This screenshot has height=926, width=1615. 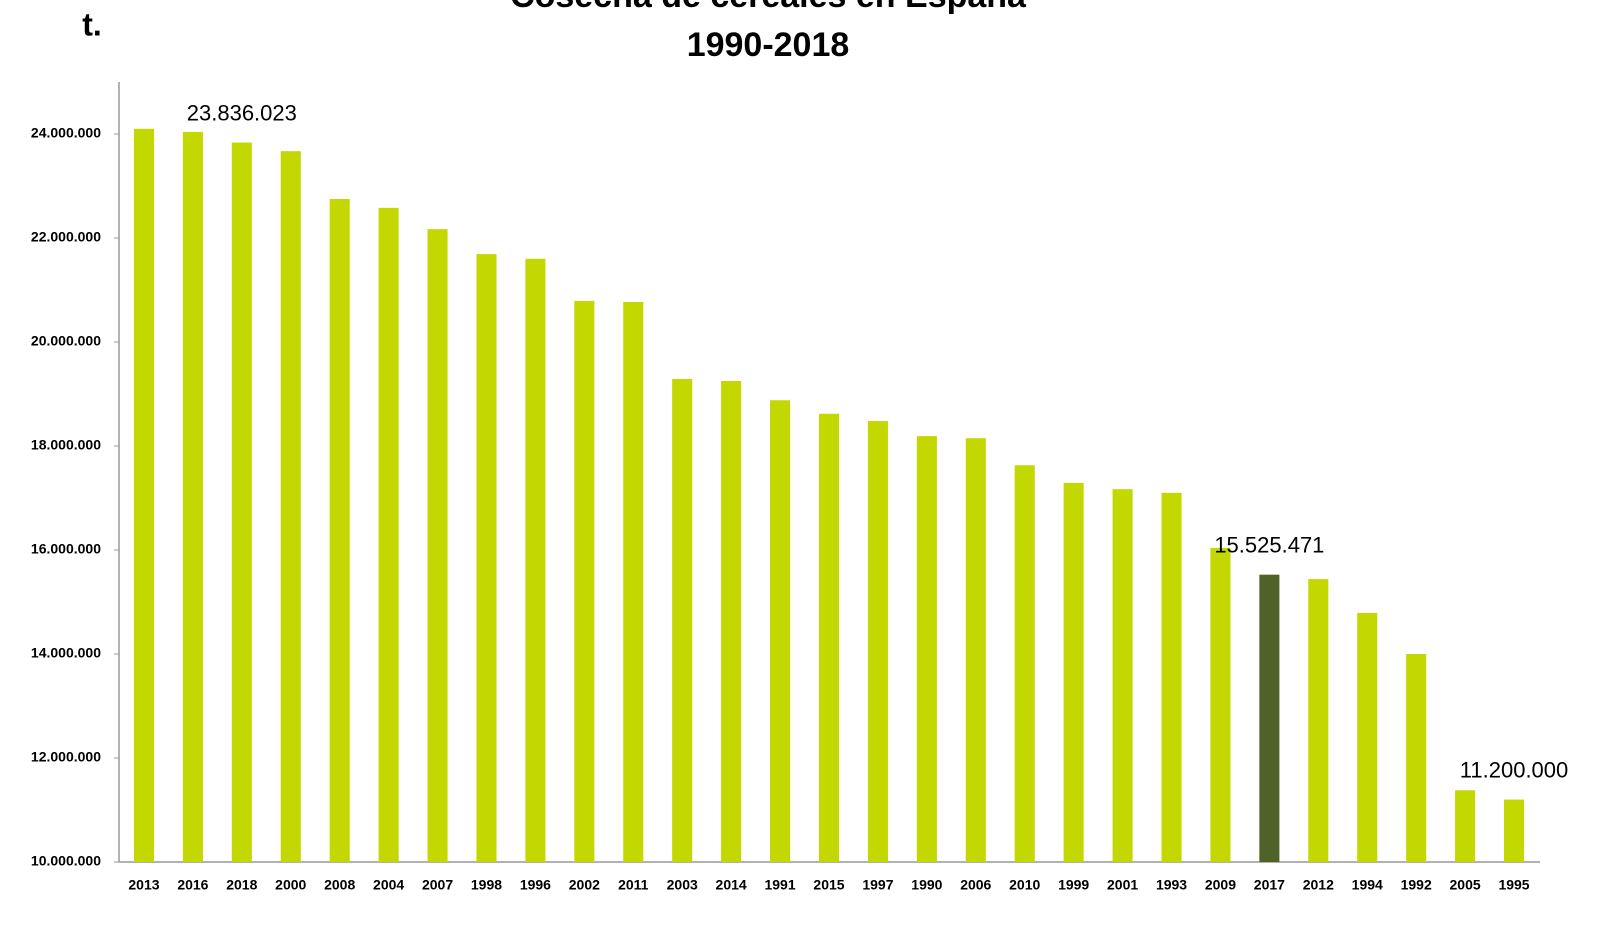 What do you see at coordinates (66, 653) in the screenshot?
I see `y-tick-label: 14.000.000` at bounding box center [66, 653].